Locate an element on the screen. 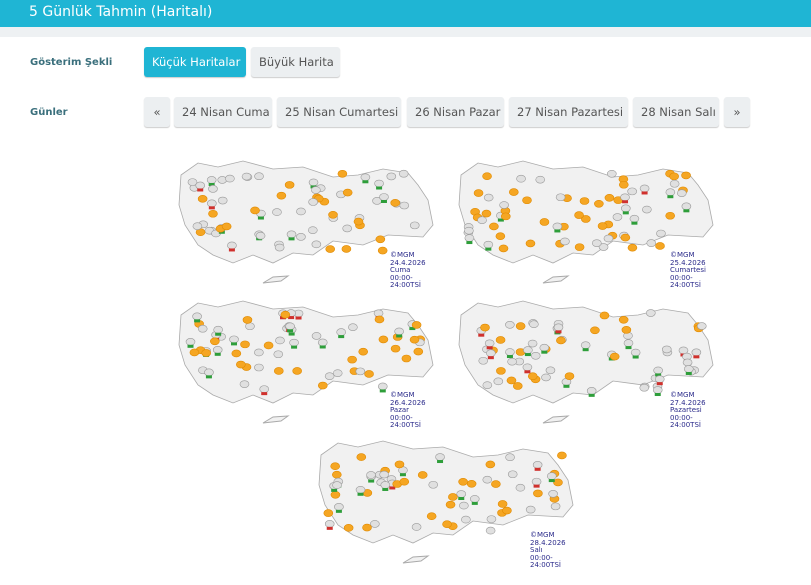 The height and width of the screenshot is (585, 811). caption-date: 26.4.2026 is located at coordinates (408, 402).